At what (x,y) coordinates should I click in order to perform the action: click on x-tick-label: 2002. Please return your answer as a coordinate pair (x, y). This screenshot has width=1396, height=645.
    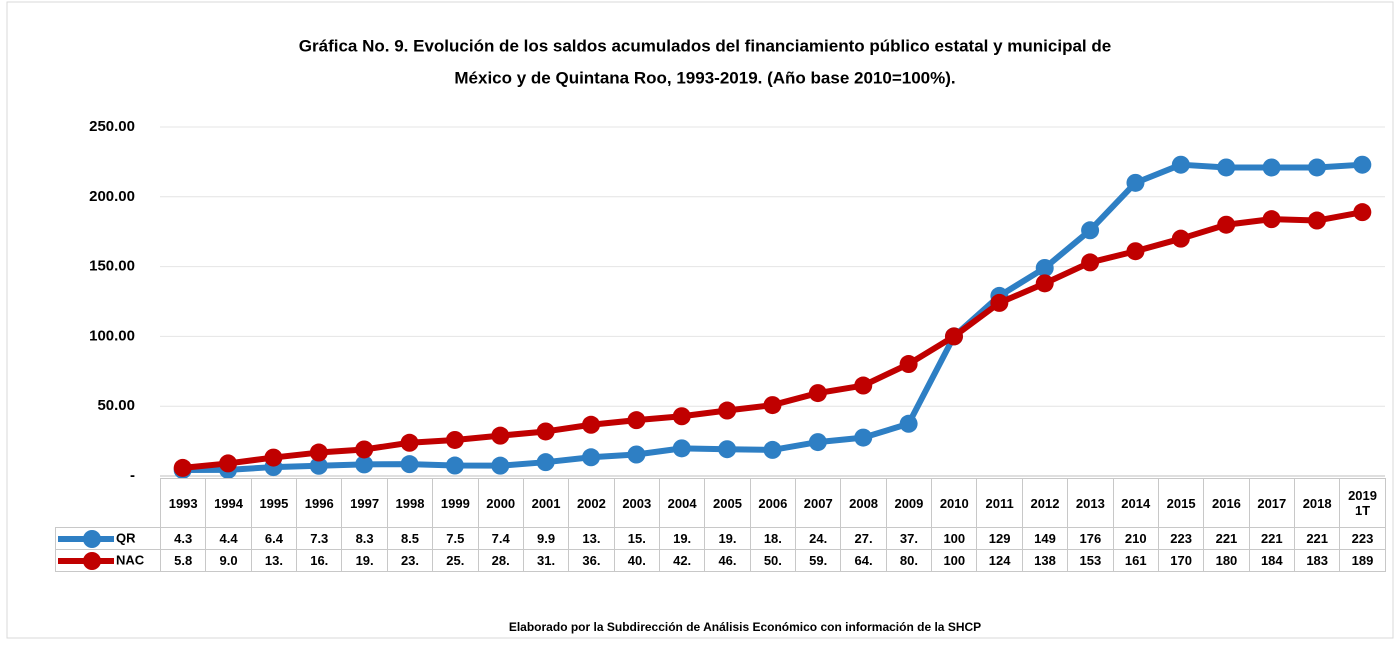
    Looking at the image, I should click on (591, 503).